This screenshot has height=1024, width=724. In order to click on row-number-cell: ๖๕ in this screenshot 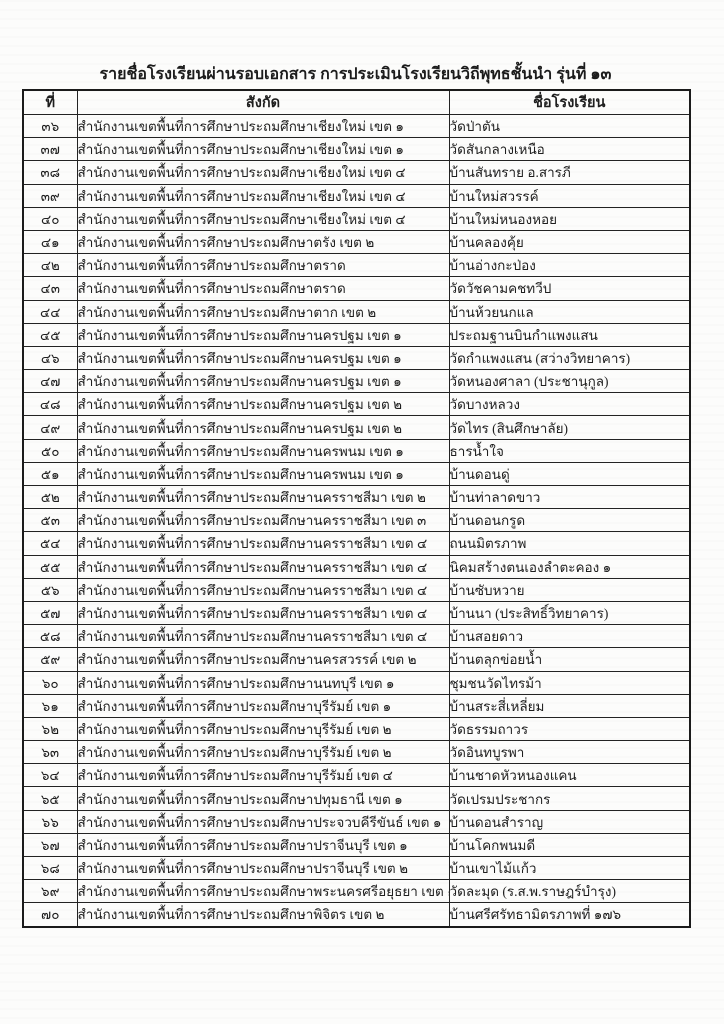, I will do `click(50, 798)`.